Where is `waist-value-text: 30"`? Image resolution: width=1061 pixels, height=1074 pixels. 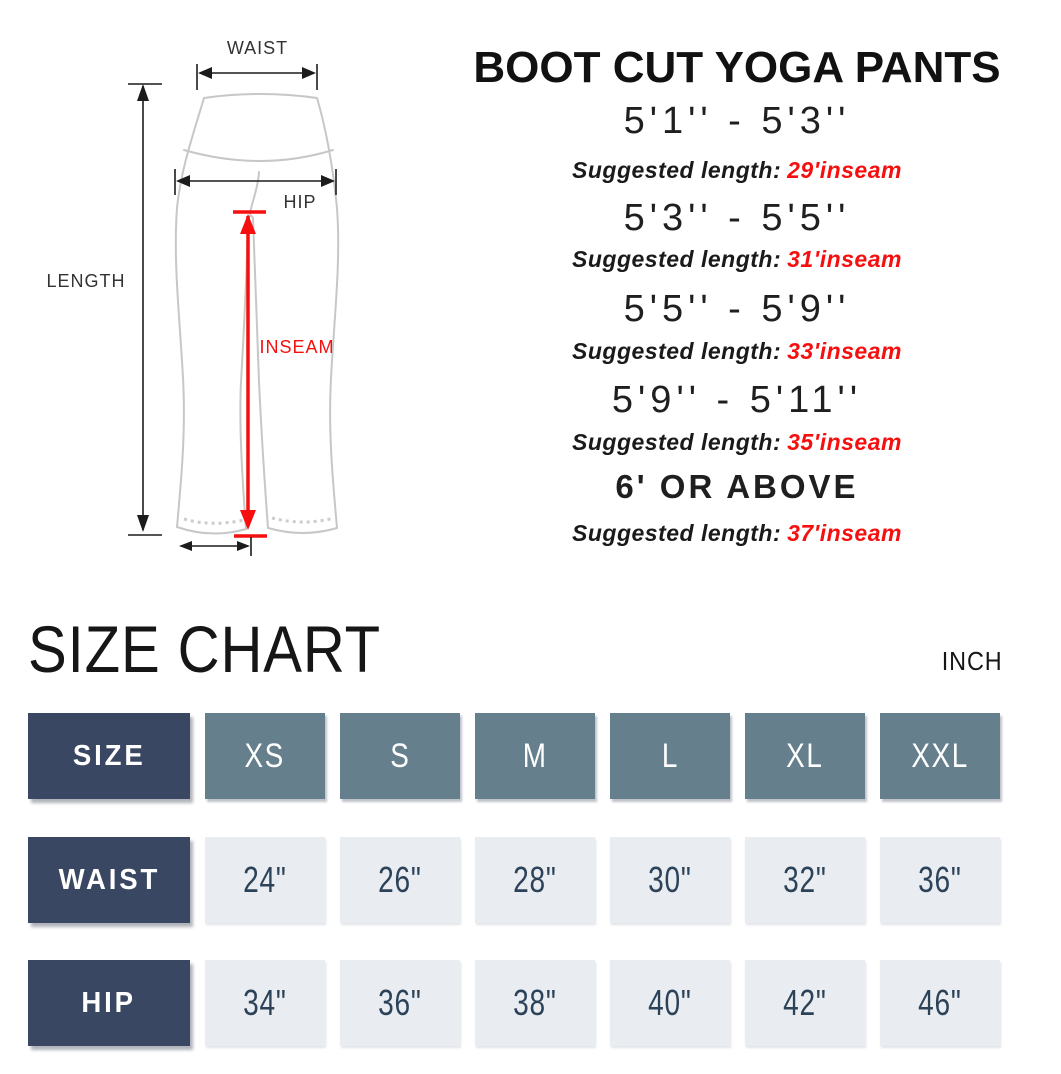
waist-value-text: 30" is located at coordinates (670, 879).